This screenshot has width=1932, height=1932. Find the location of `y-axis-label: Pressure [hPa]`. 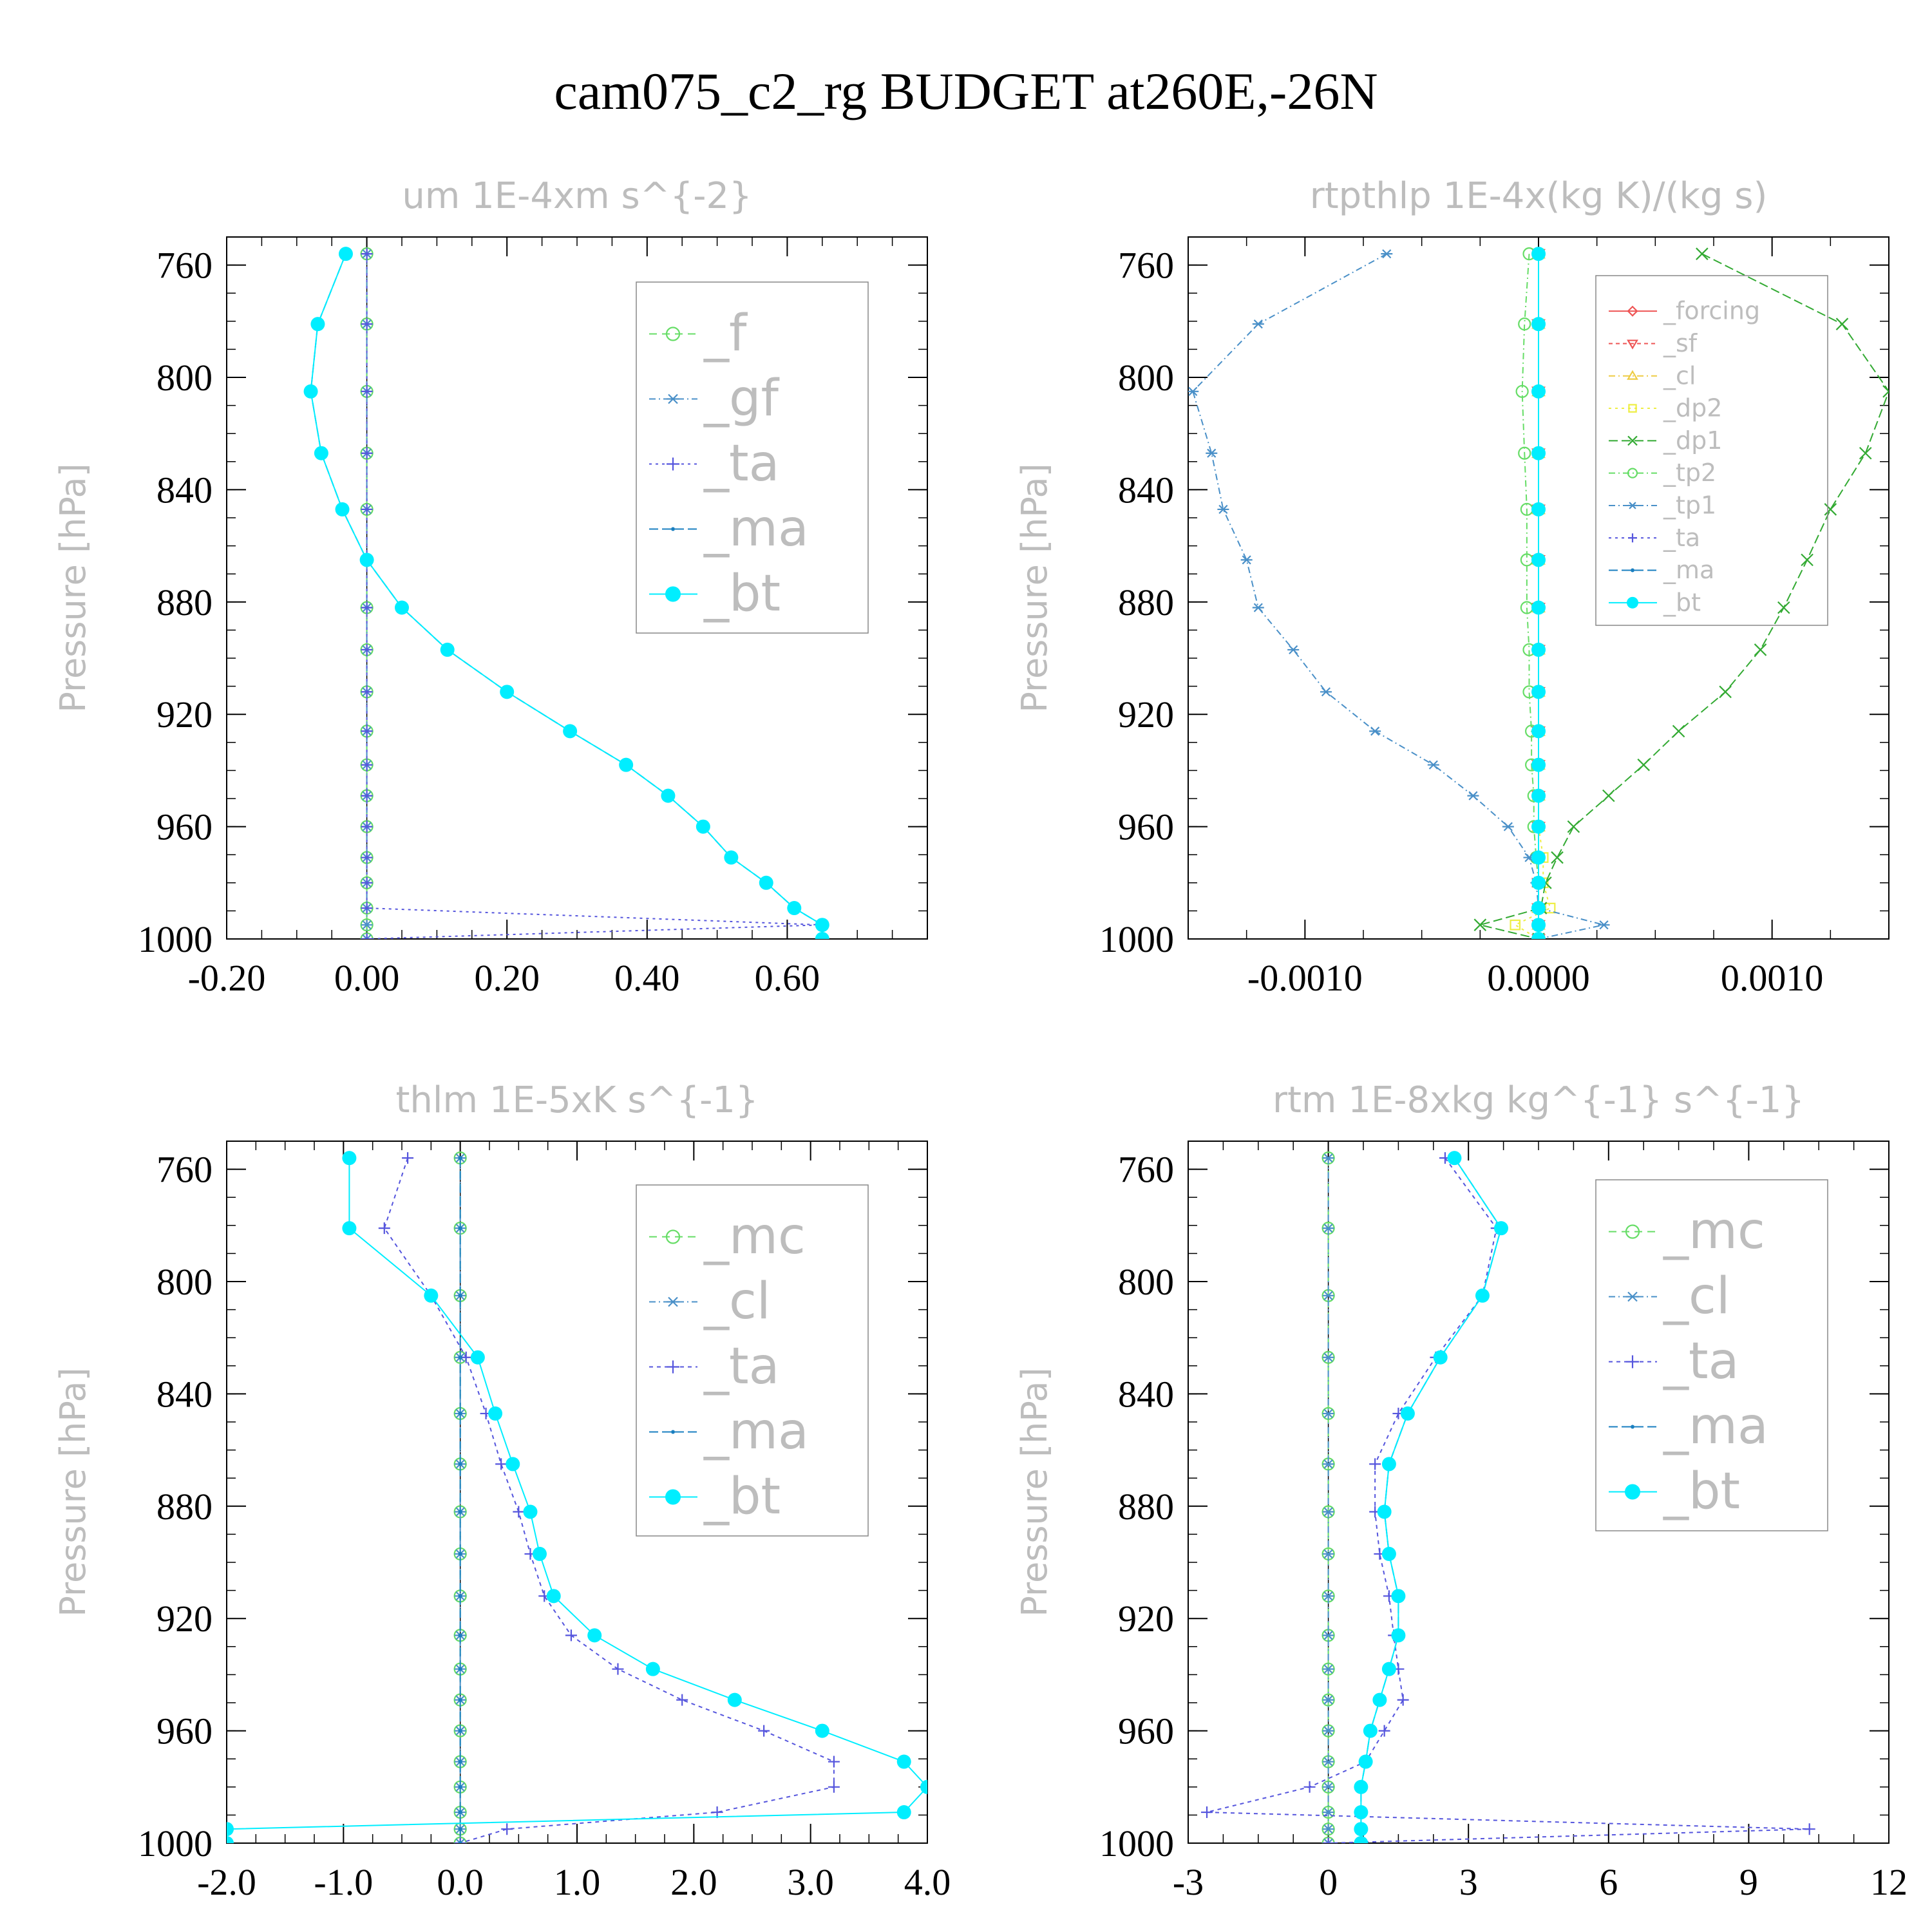

y-axis-label: Pressure [hPa] is located at coordinates (73, 587).